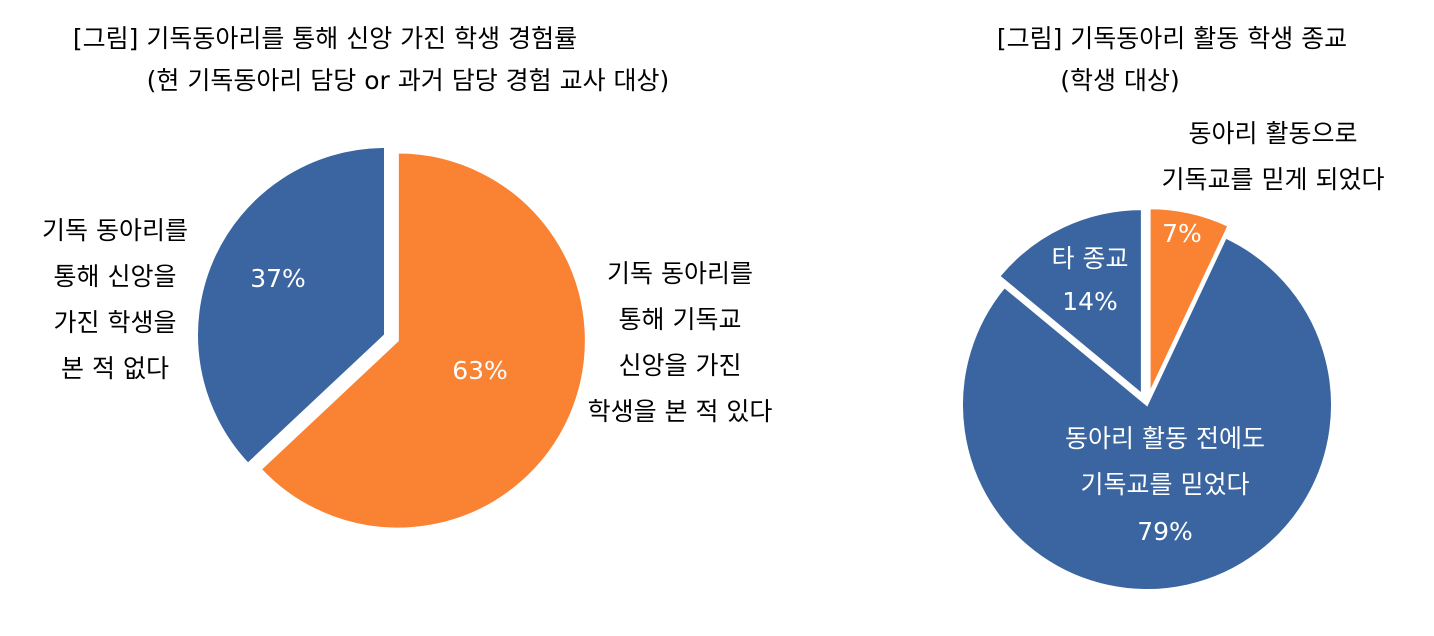  I want to click on label-line: 동아리 활동으로, so click(1273, 133).